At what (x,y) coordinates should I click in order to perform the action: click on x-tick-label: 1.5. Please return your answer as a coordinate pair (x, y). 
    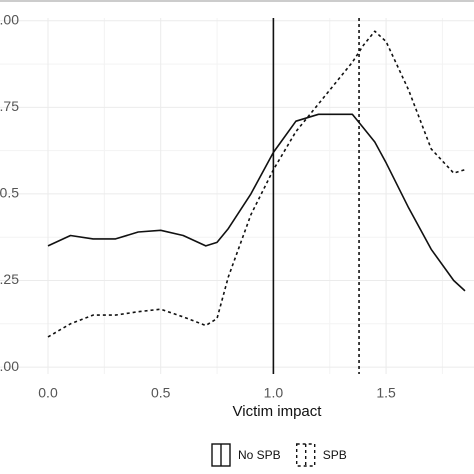
    Looking at the image, I should click on (386, 393).